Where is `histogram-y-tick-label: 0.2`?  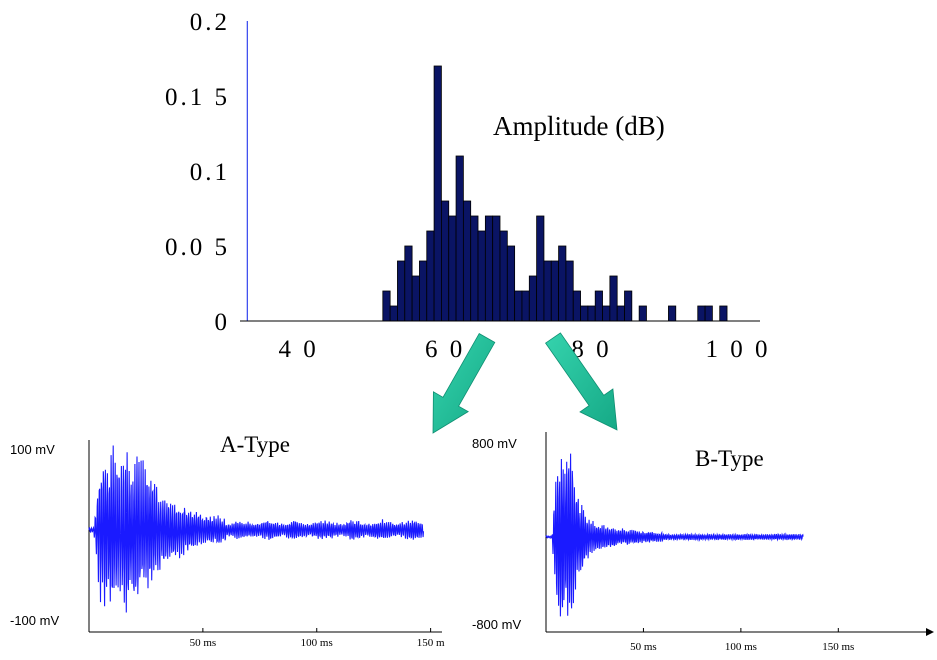 histogram-y-tick-label: 0.2 is located at coordinates (210, 22).